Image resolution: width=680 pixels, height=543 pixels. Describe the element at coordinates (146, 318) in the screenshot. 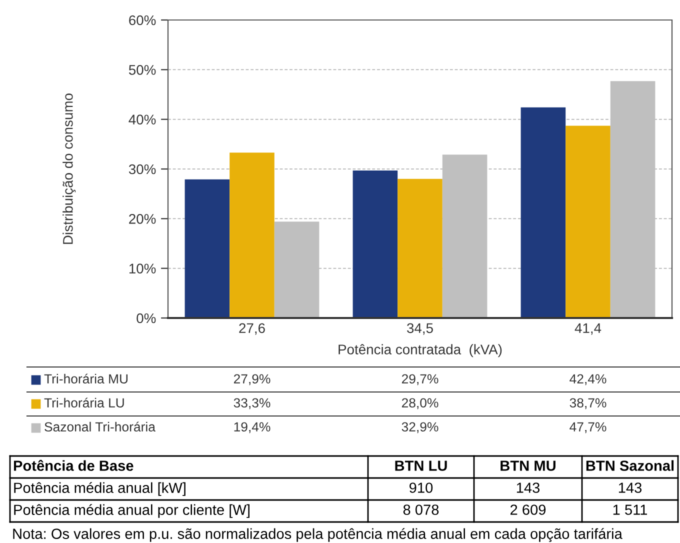

I see `y-tick-label: 0%` at that location.